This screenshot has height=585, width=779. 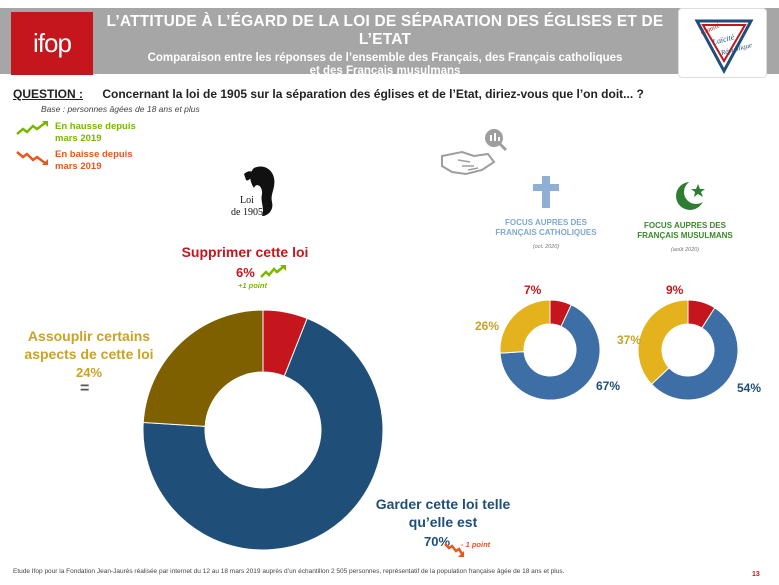 I want to click on mus-value-garder: 54%, so click(x=749, y=388).